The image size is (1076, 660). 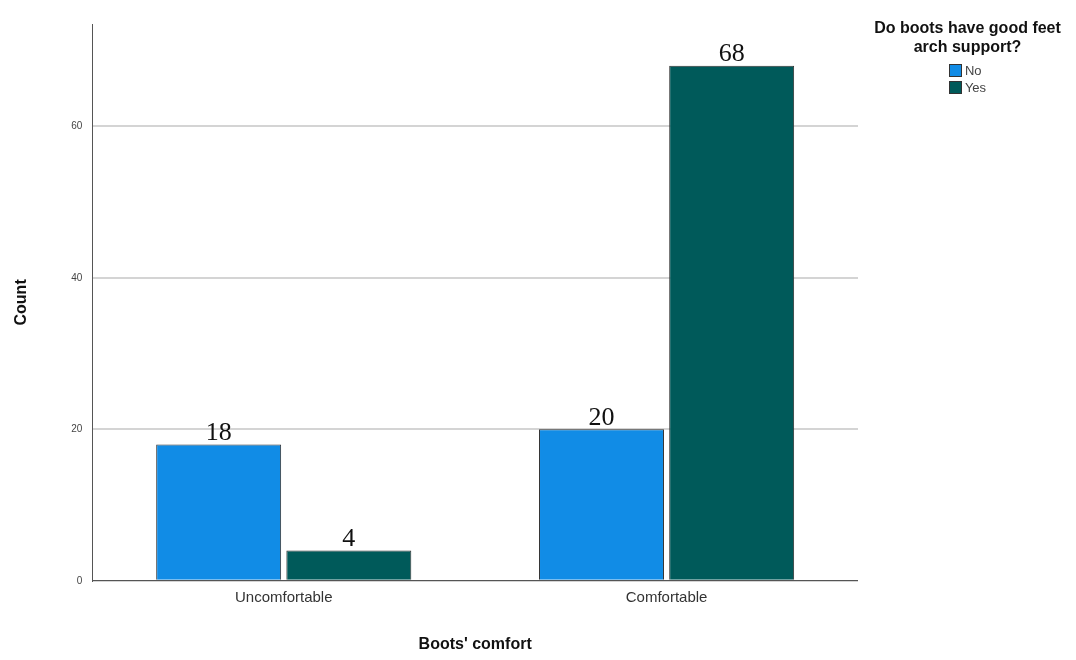 I want to click on data-label: 4, so click(x=349, y=538).